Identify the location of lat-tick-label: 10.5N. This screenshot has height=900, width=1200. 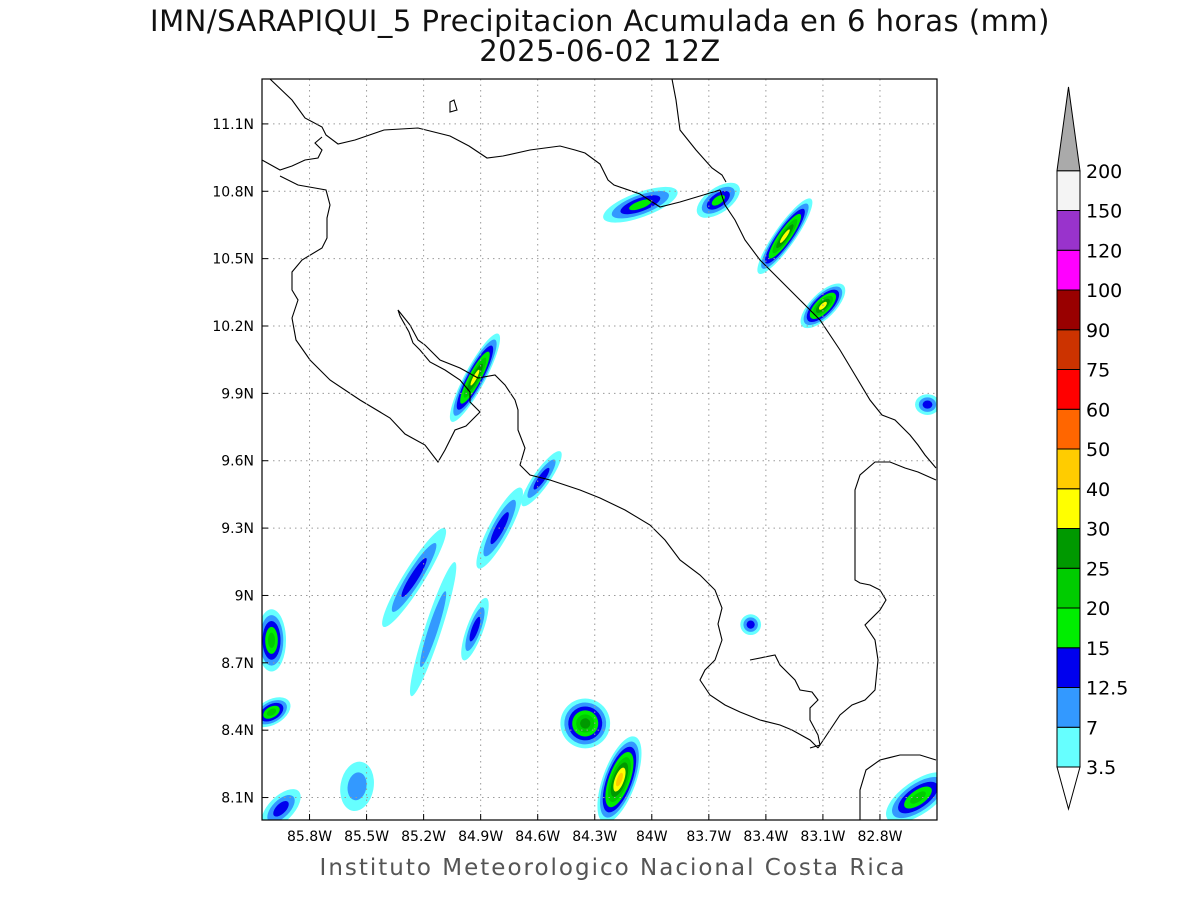
(233, 260).